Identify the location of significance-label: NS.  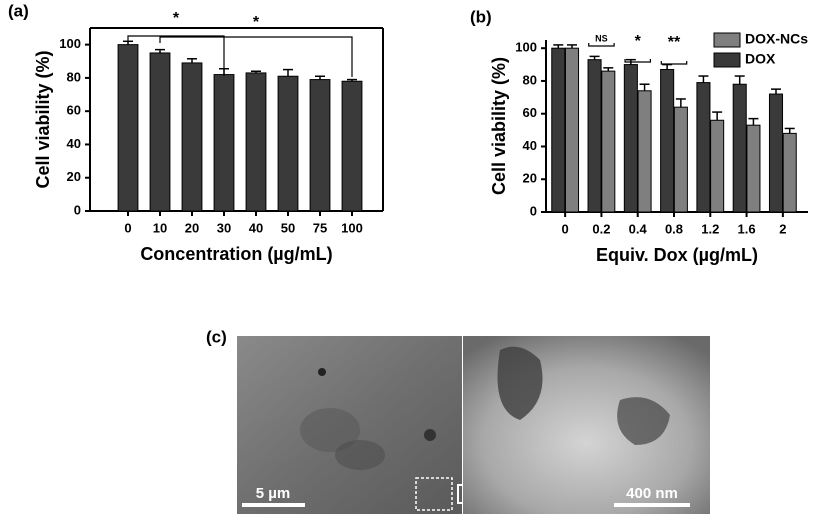
(601, 38).